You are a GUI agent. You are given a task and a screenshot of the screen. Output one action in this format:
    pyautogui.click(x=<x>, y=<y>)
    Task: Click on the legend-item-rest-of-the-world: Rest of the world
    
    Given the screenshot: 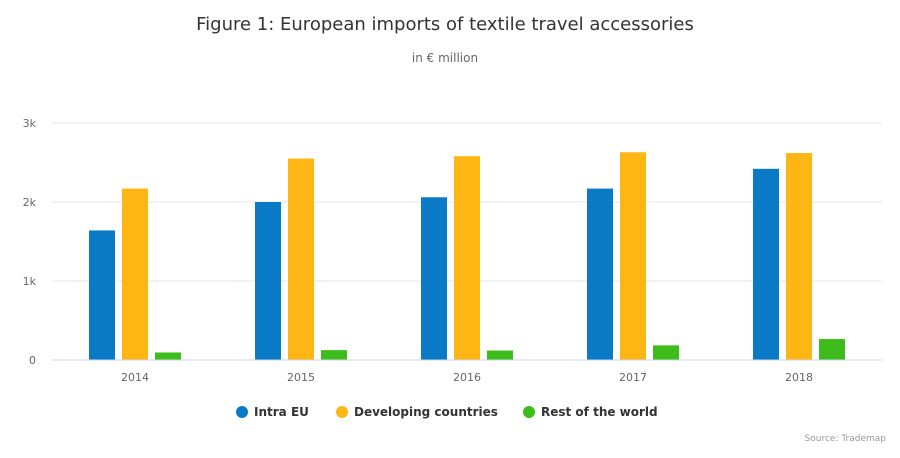 What is the action you would take?
    pyautogui.click(x=590, y=412)
    